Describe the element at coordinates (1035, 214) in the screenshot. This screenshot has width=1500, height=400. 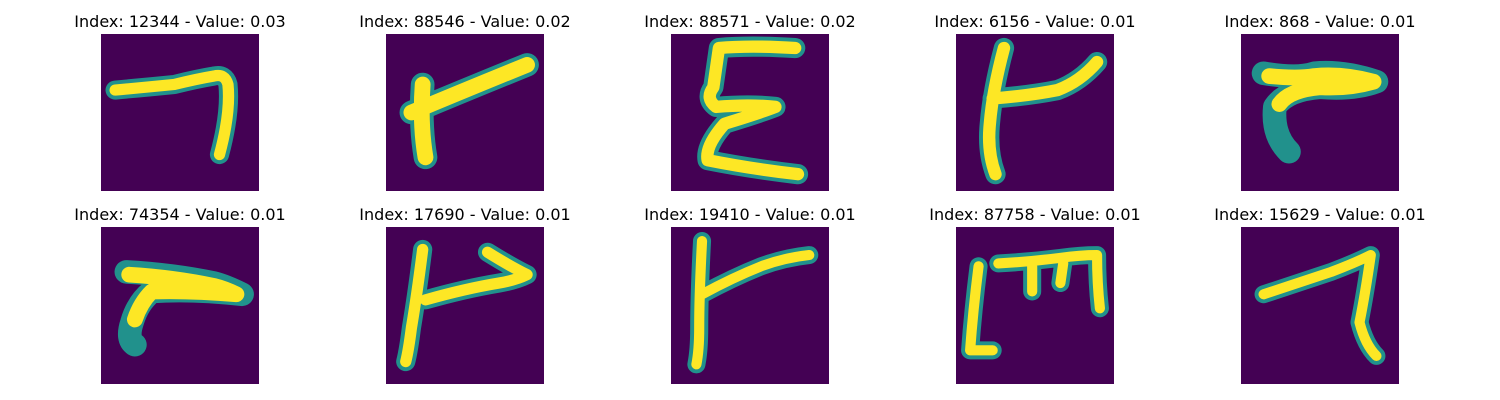
I see `panel-title: Index: 87758 - Value: 0.01` at that location.